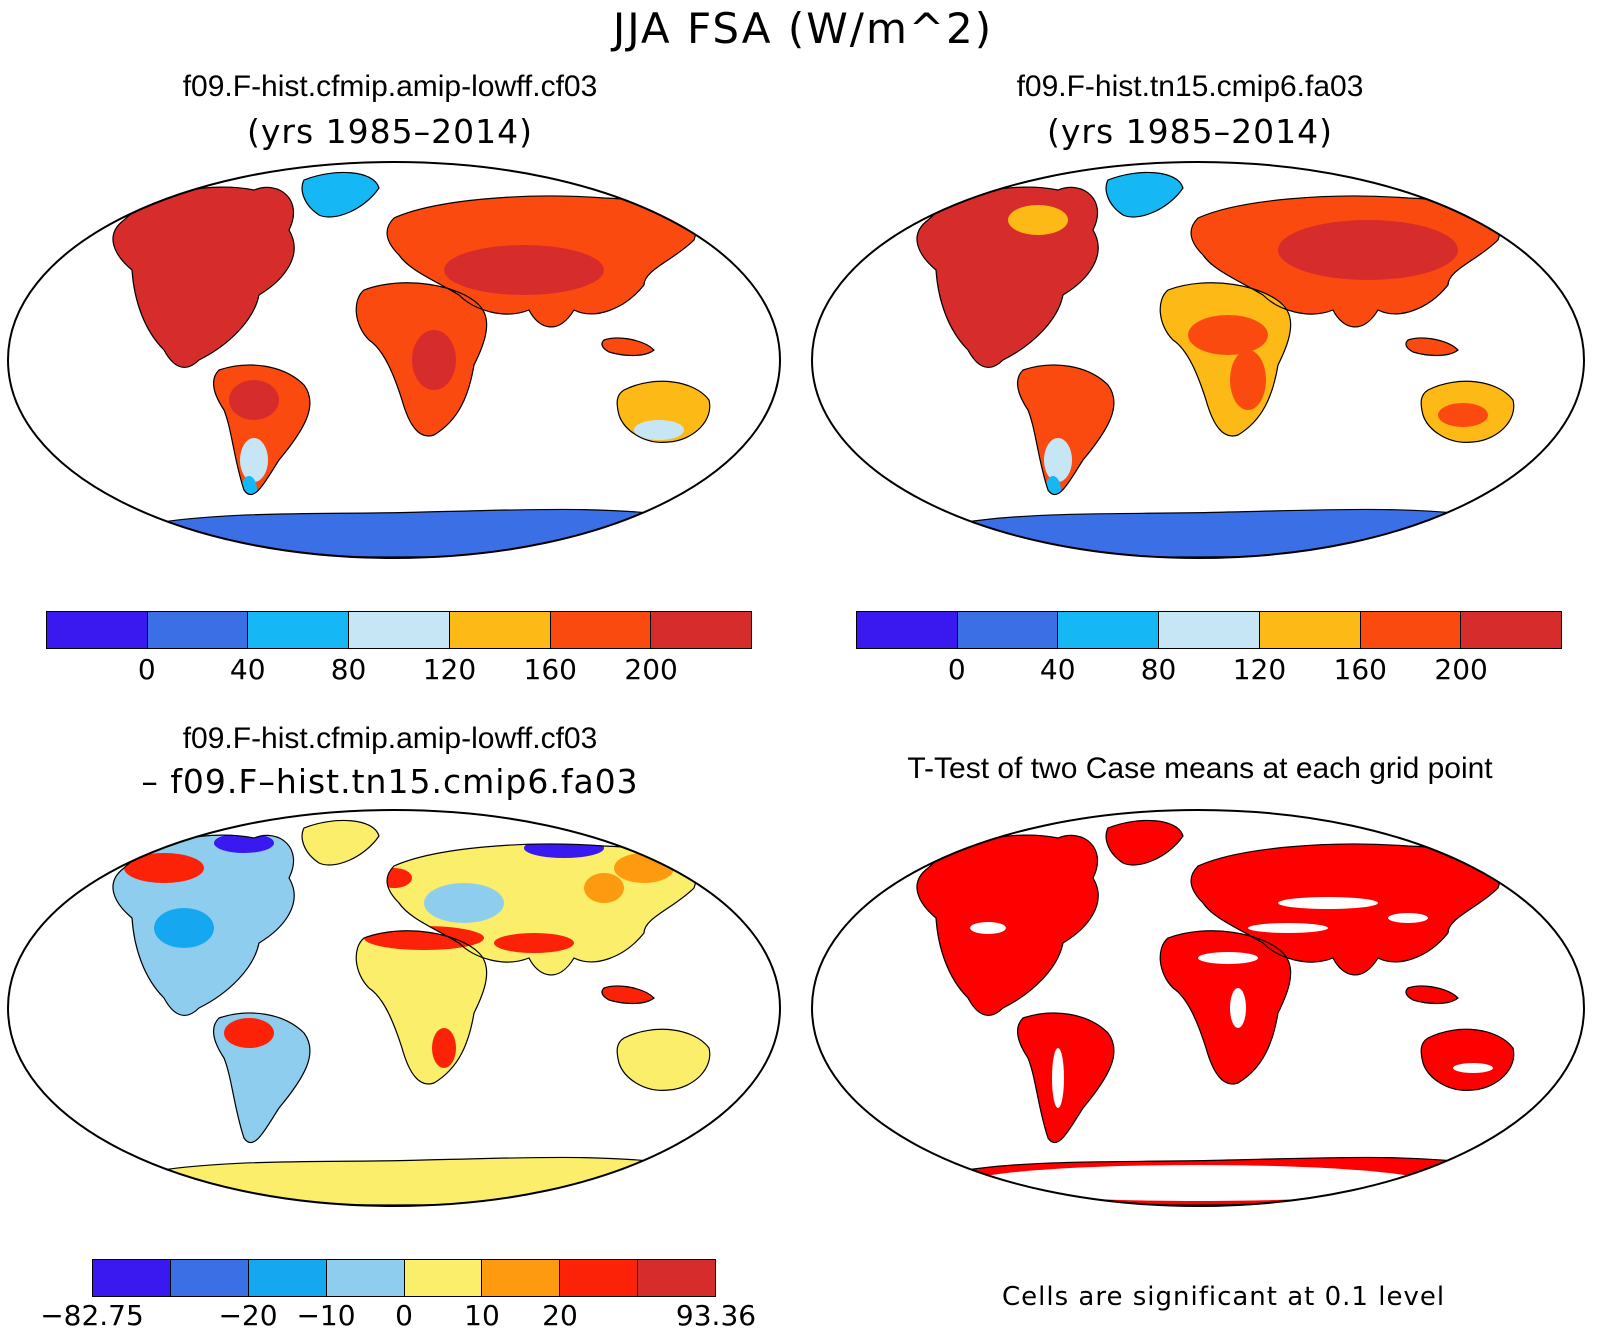 This screenshot has width=1606, height=1335. I want to click on map-case2-panel, so click(1198, 360).